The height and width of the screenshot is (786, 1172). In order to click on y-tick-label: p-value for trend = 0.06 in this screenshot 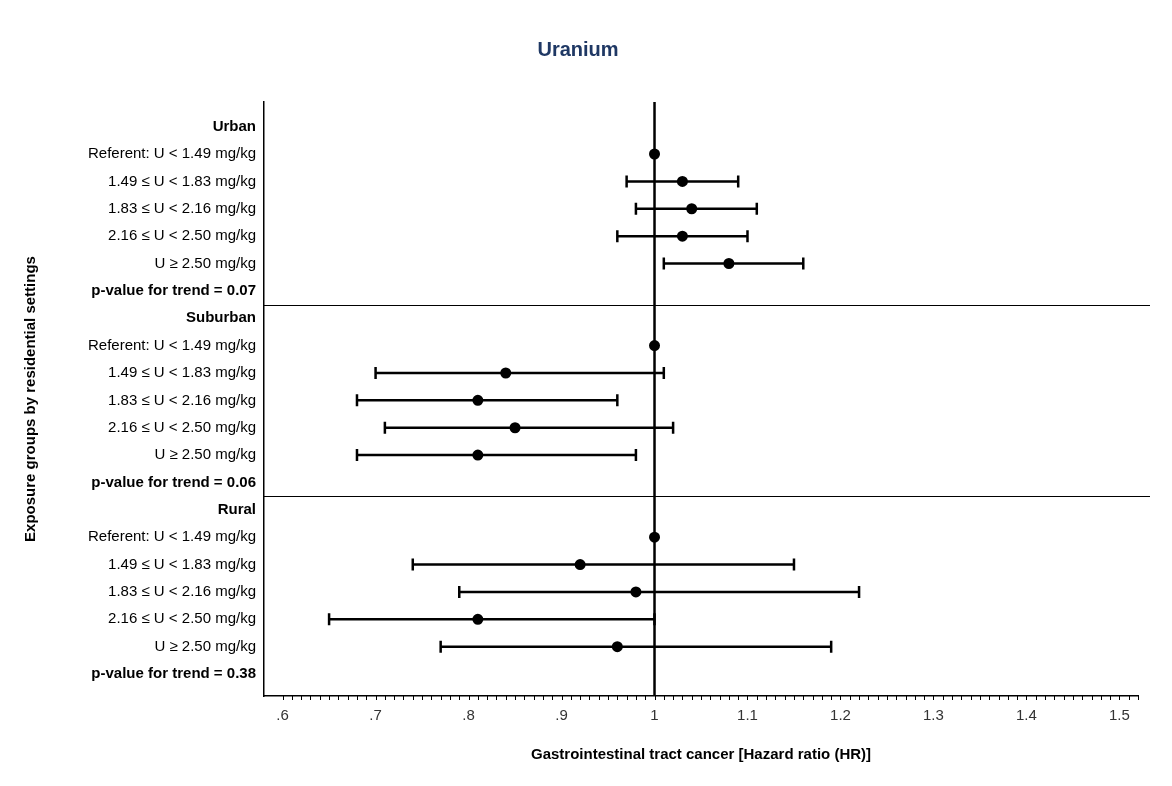, I will do `click(173, 481)`.